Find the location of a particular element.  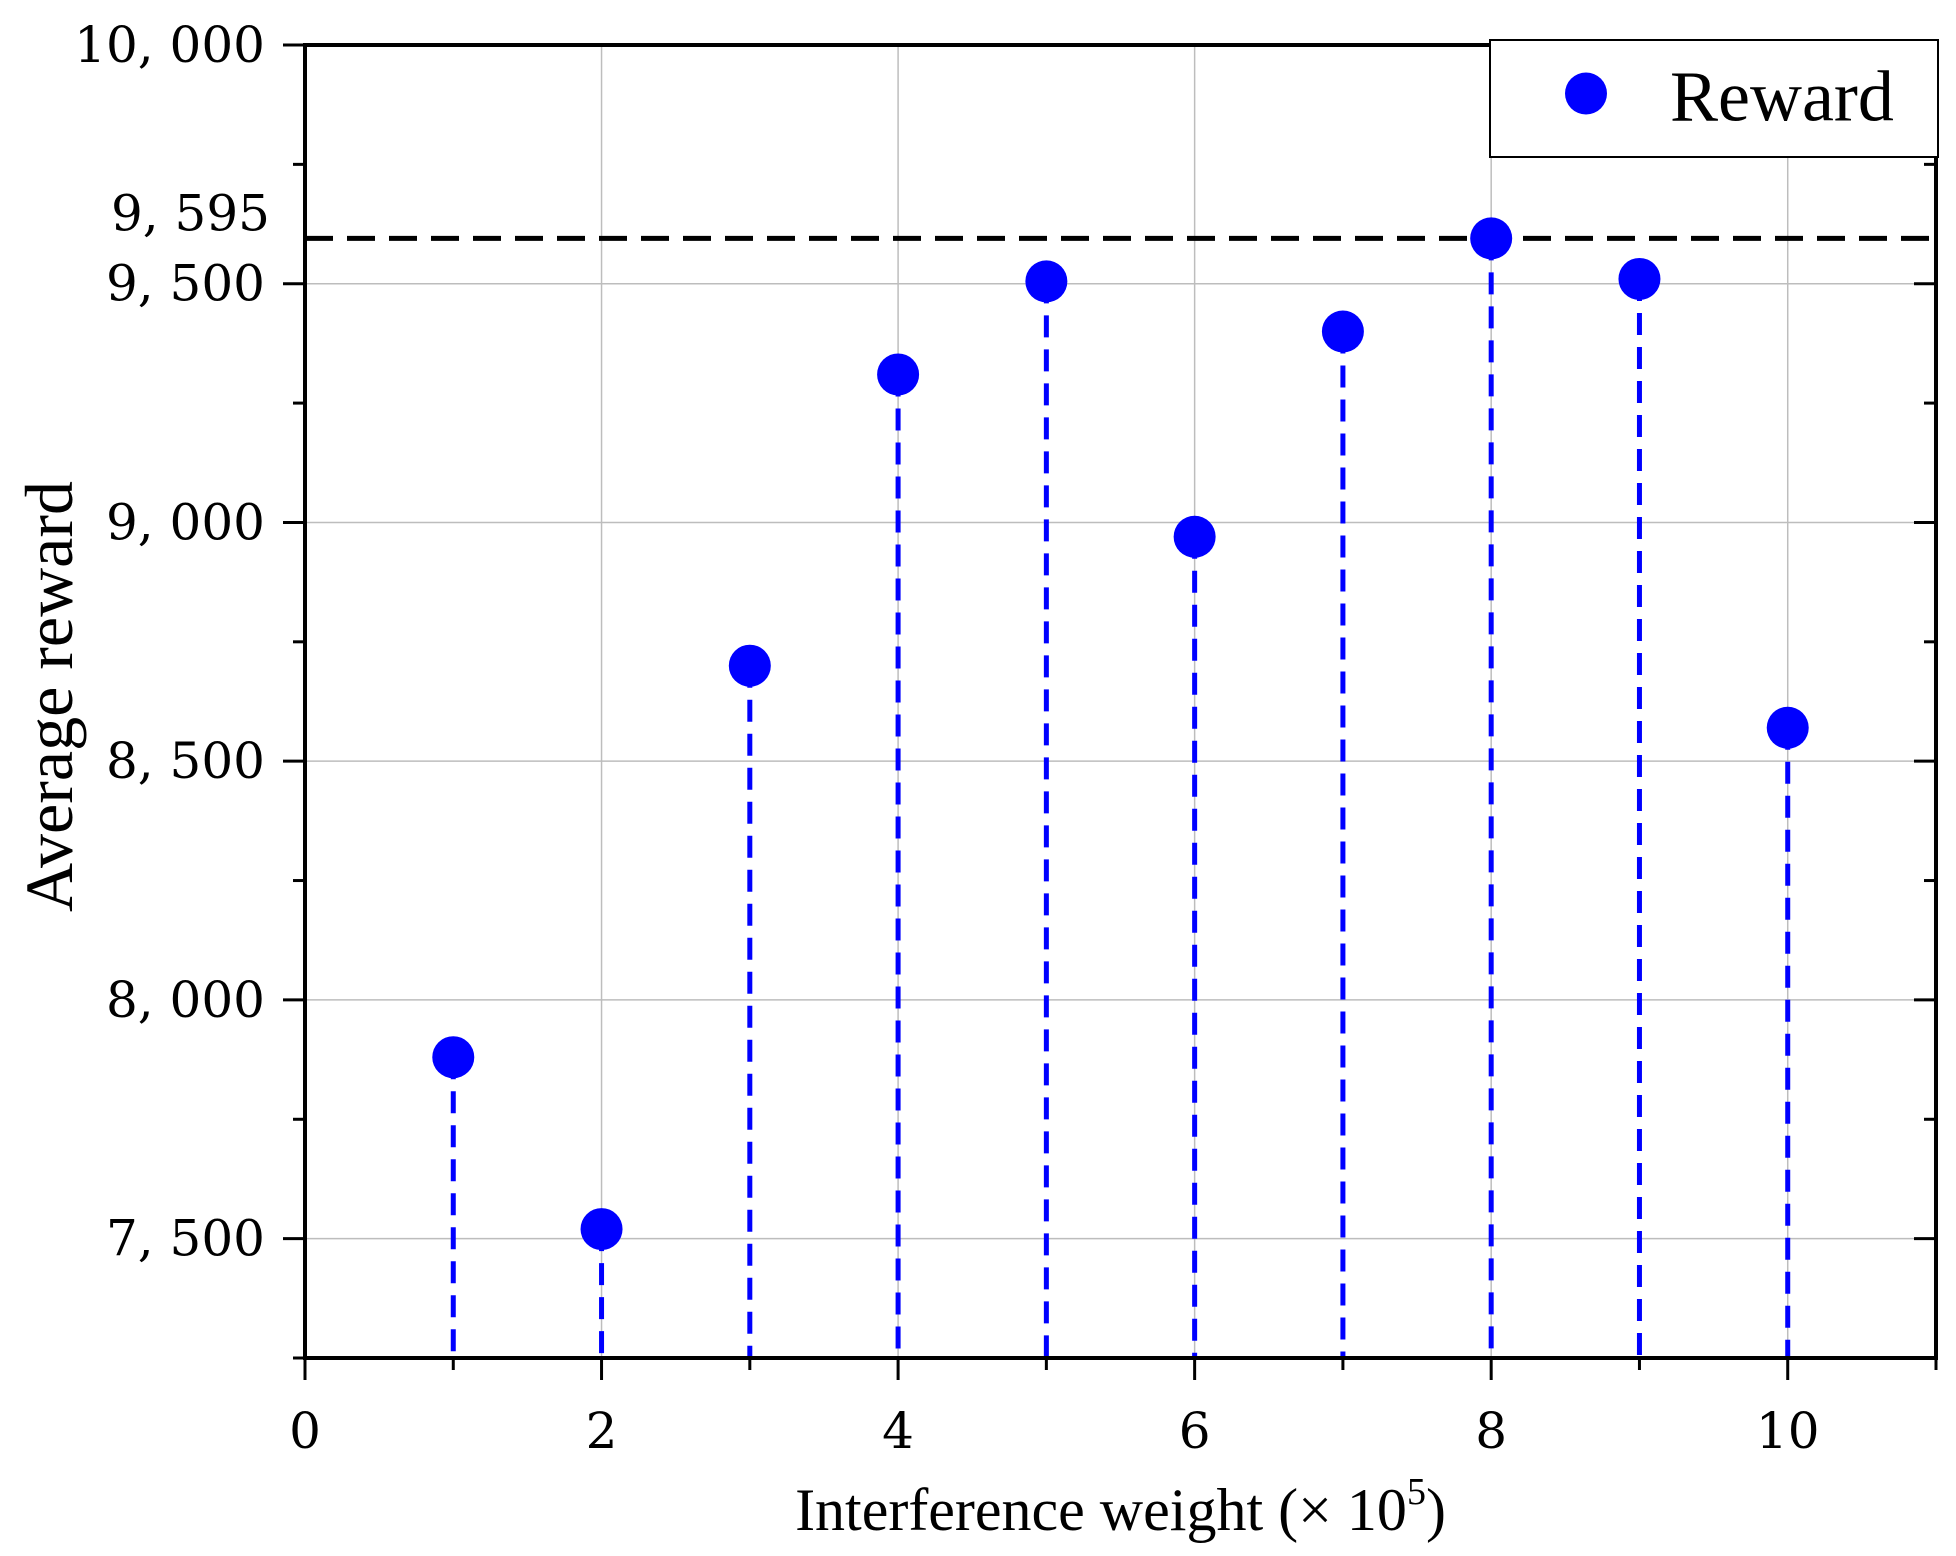

x-tick-label: 10 is located at coordinates (1788, 1431).